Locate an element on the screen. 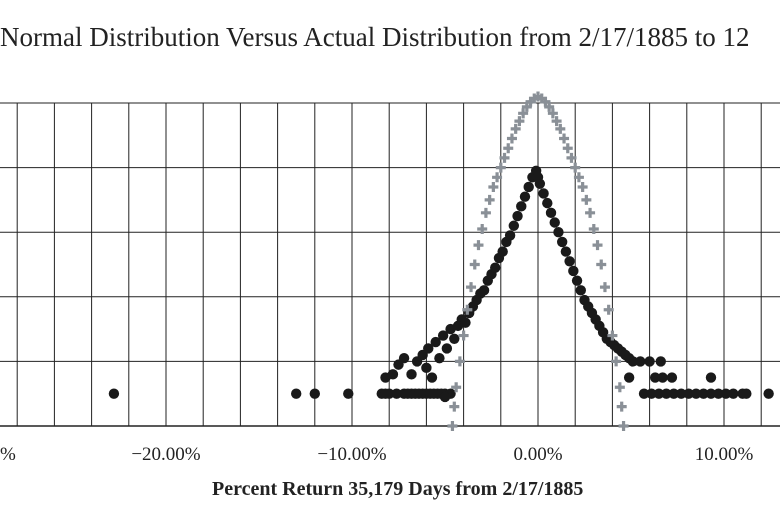 This screenshot has width=780, height=516. x-tick-label: −10.00% is located at coordinates (351, 454).